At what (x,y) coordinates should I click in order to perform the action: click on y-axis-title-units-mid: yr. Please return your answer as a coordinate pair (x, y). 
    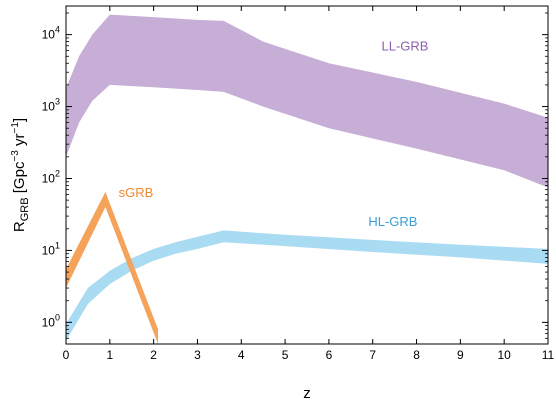
    Looking at the image, I should click on (19, 141).